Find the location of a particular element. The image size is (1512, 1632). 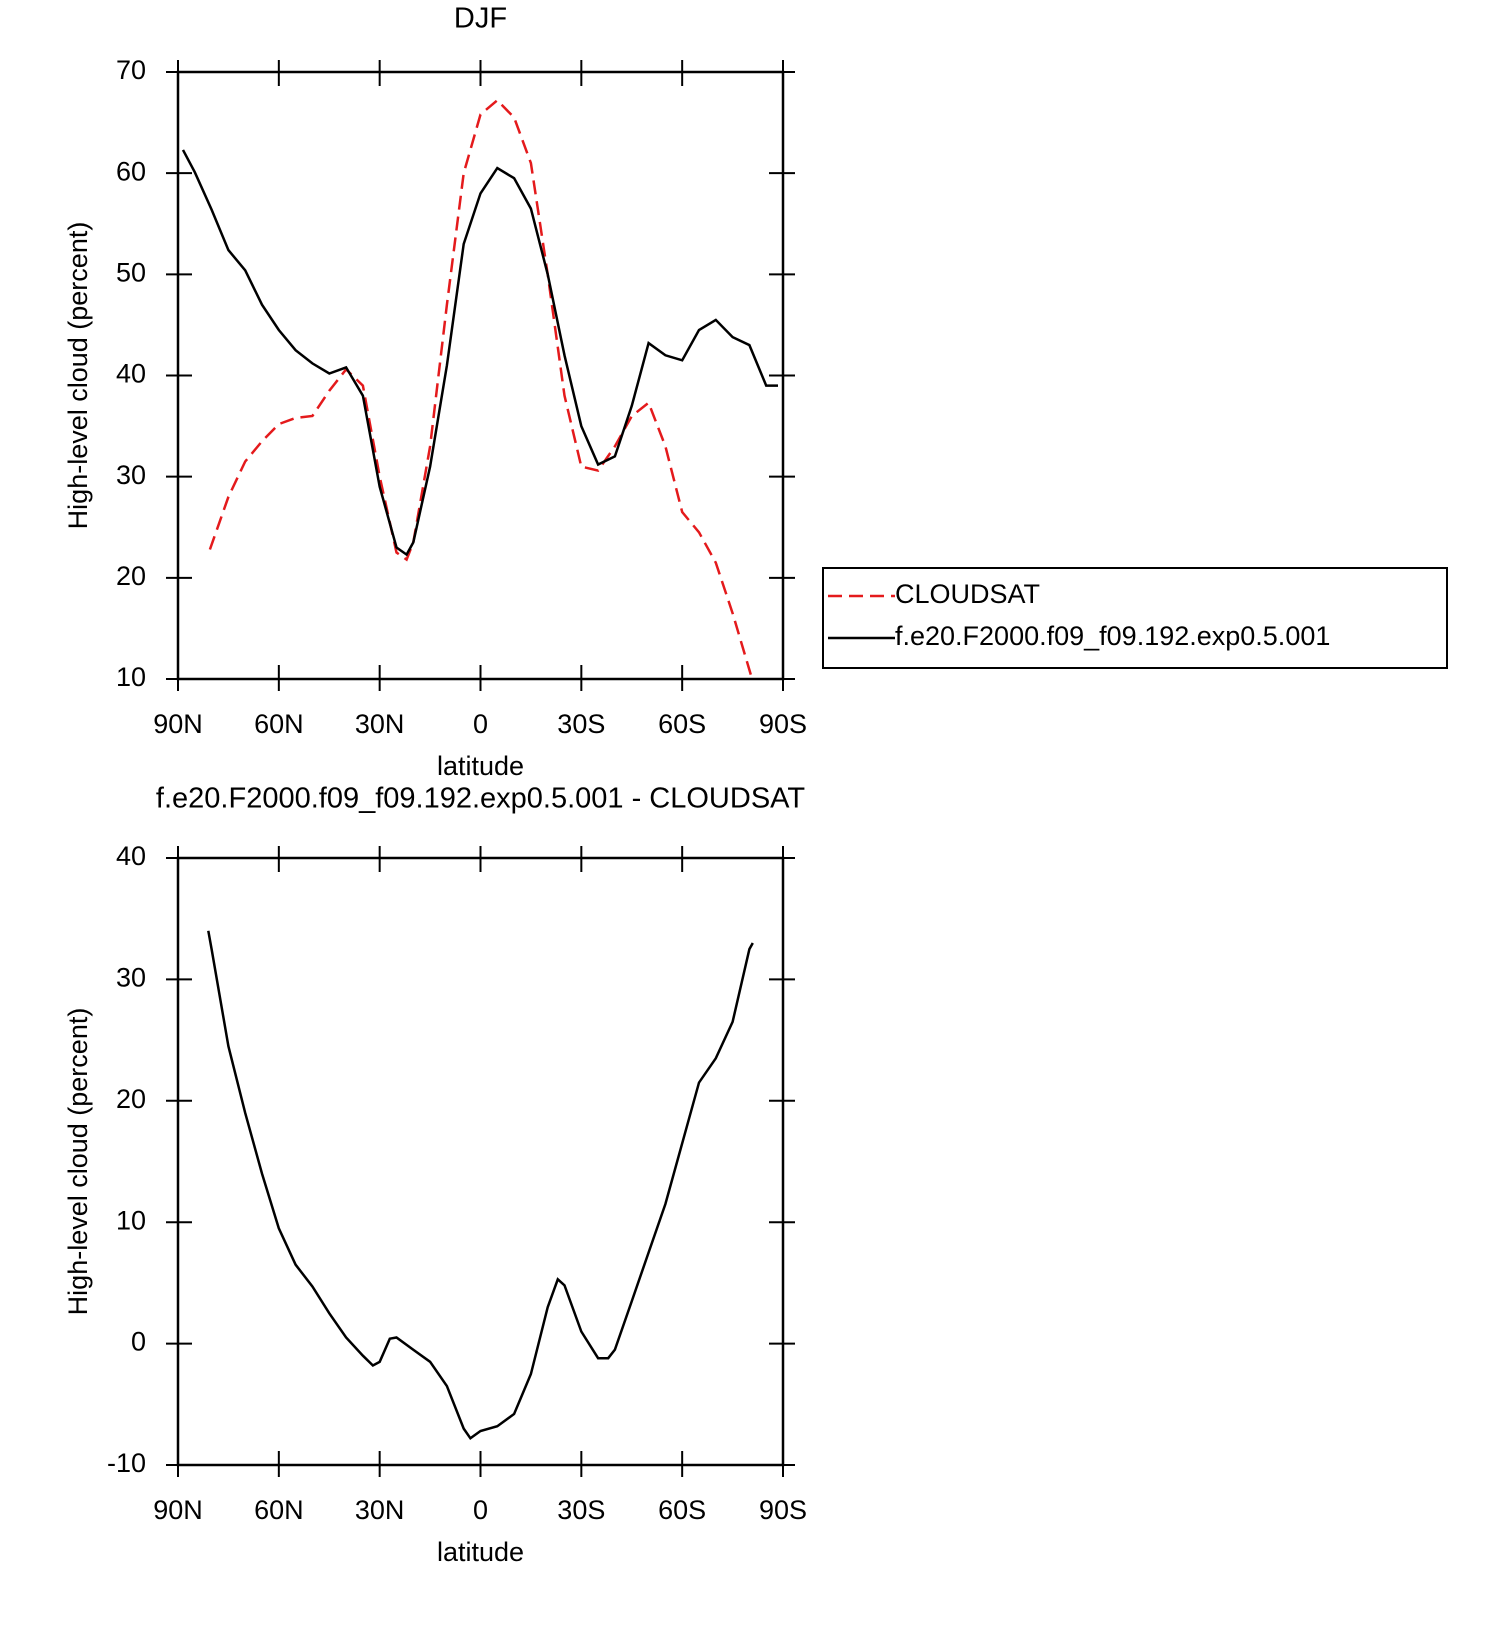

legend-label: f.e20.F2000.f09_f09.192.exp0.5.001 is located at coordinates (1112, 636).